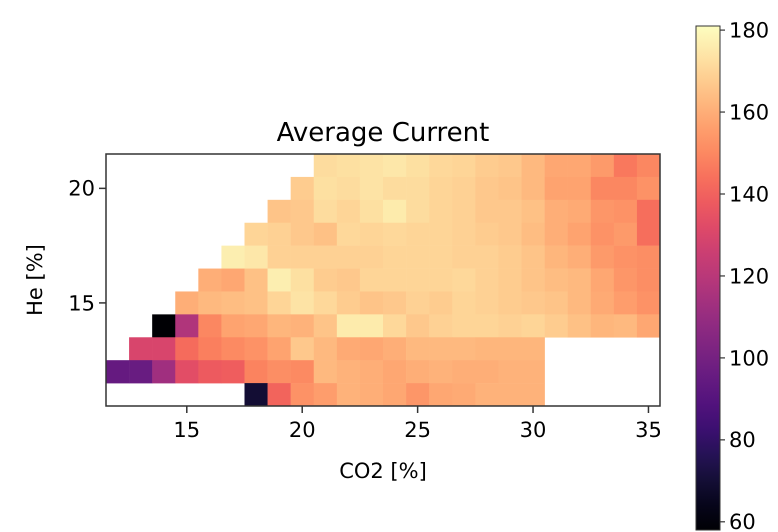  Describe the element at coordinates (749, 112) in the screenshot. I see `color-bar-label: 160` at that location.